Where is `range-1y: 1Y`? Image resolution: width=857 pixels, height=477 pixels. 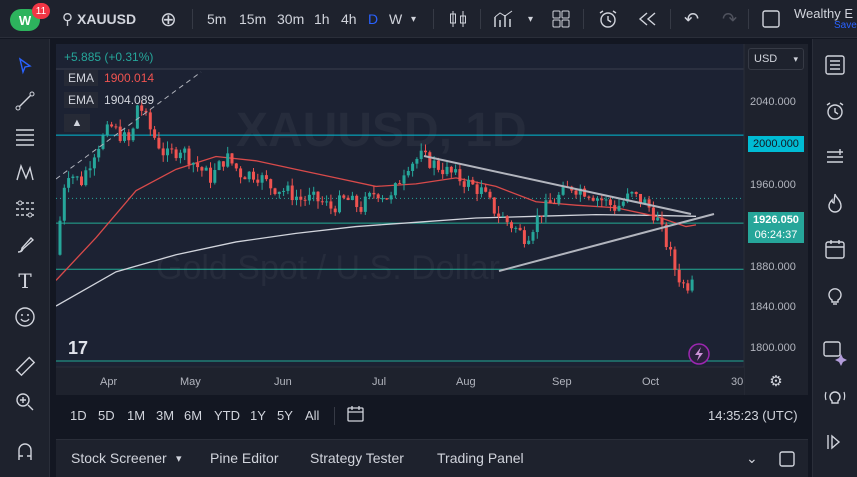 range-1y: 1Y is located at coordinates (258, 415).